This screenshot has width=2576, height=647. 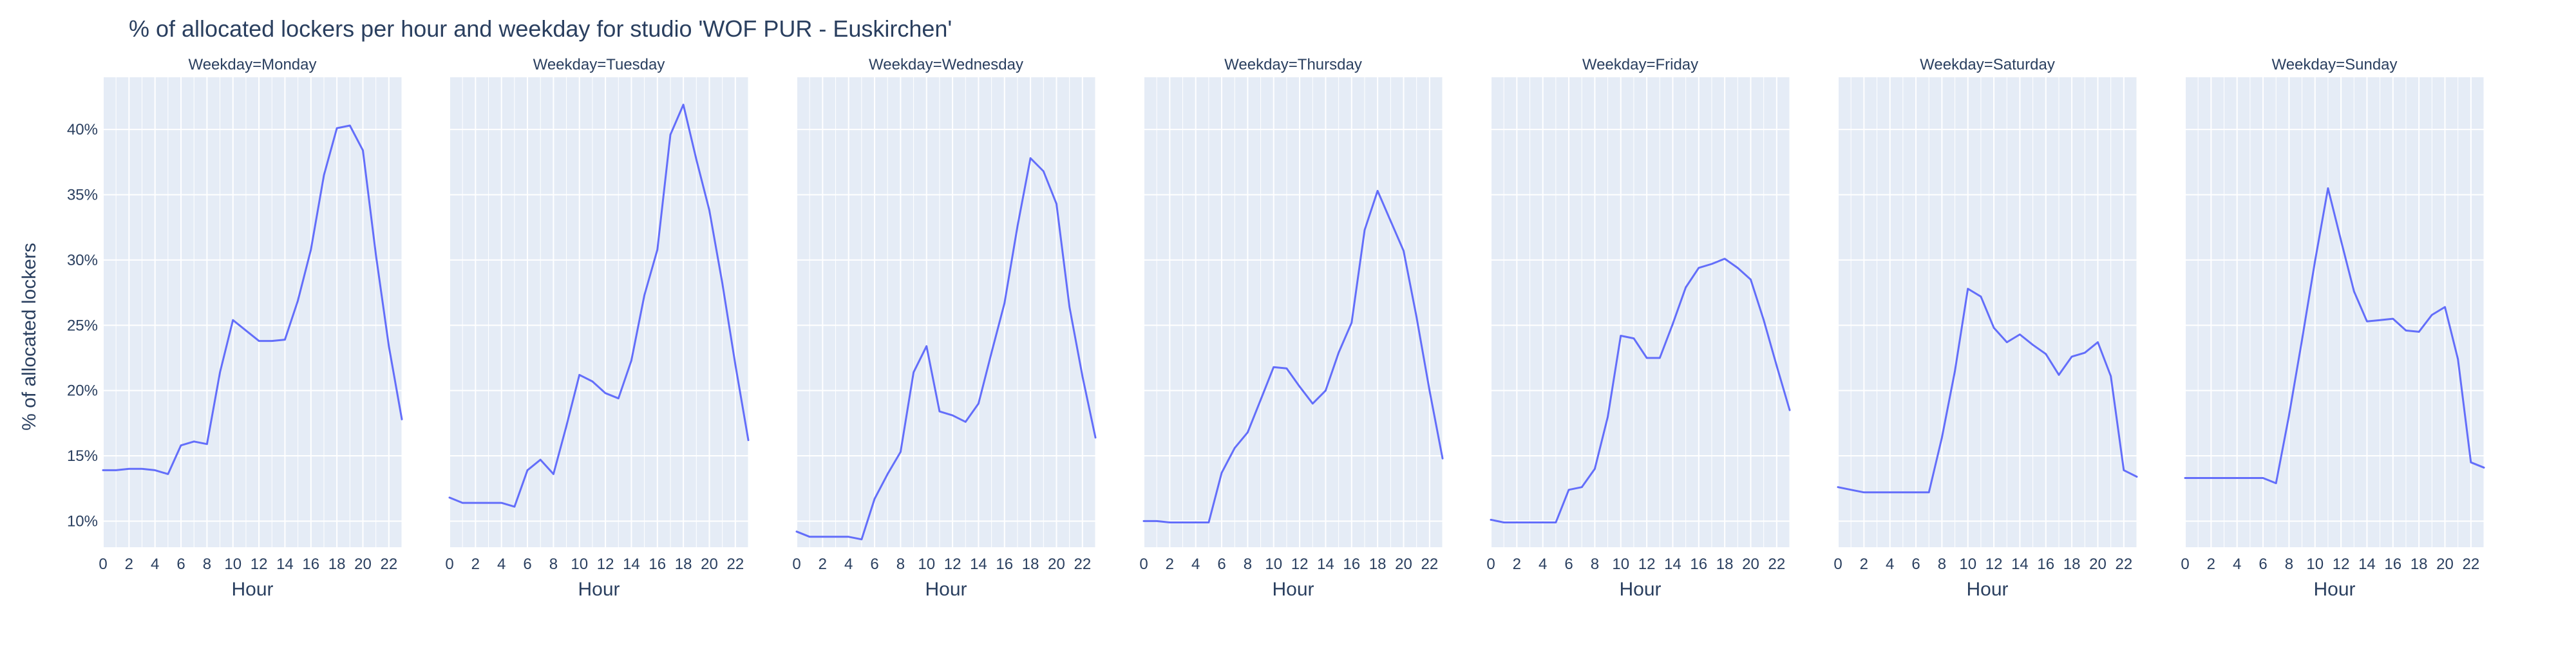 What do you see at coordinates (2334, 64) in the screenshot?
I see `facet-title: Weekday=Sunday` at bounding box center [2334, 64].